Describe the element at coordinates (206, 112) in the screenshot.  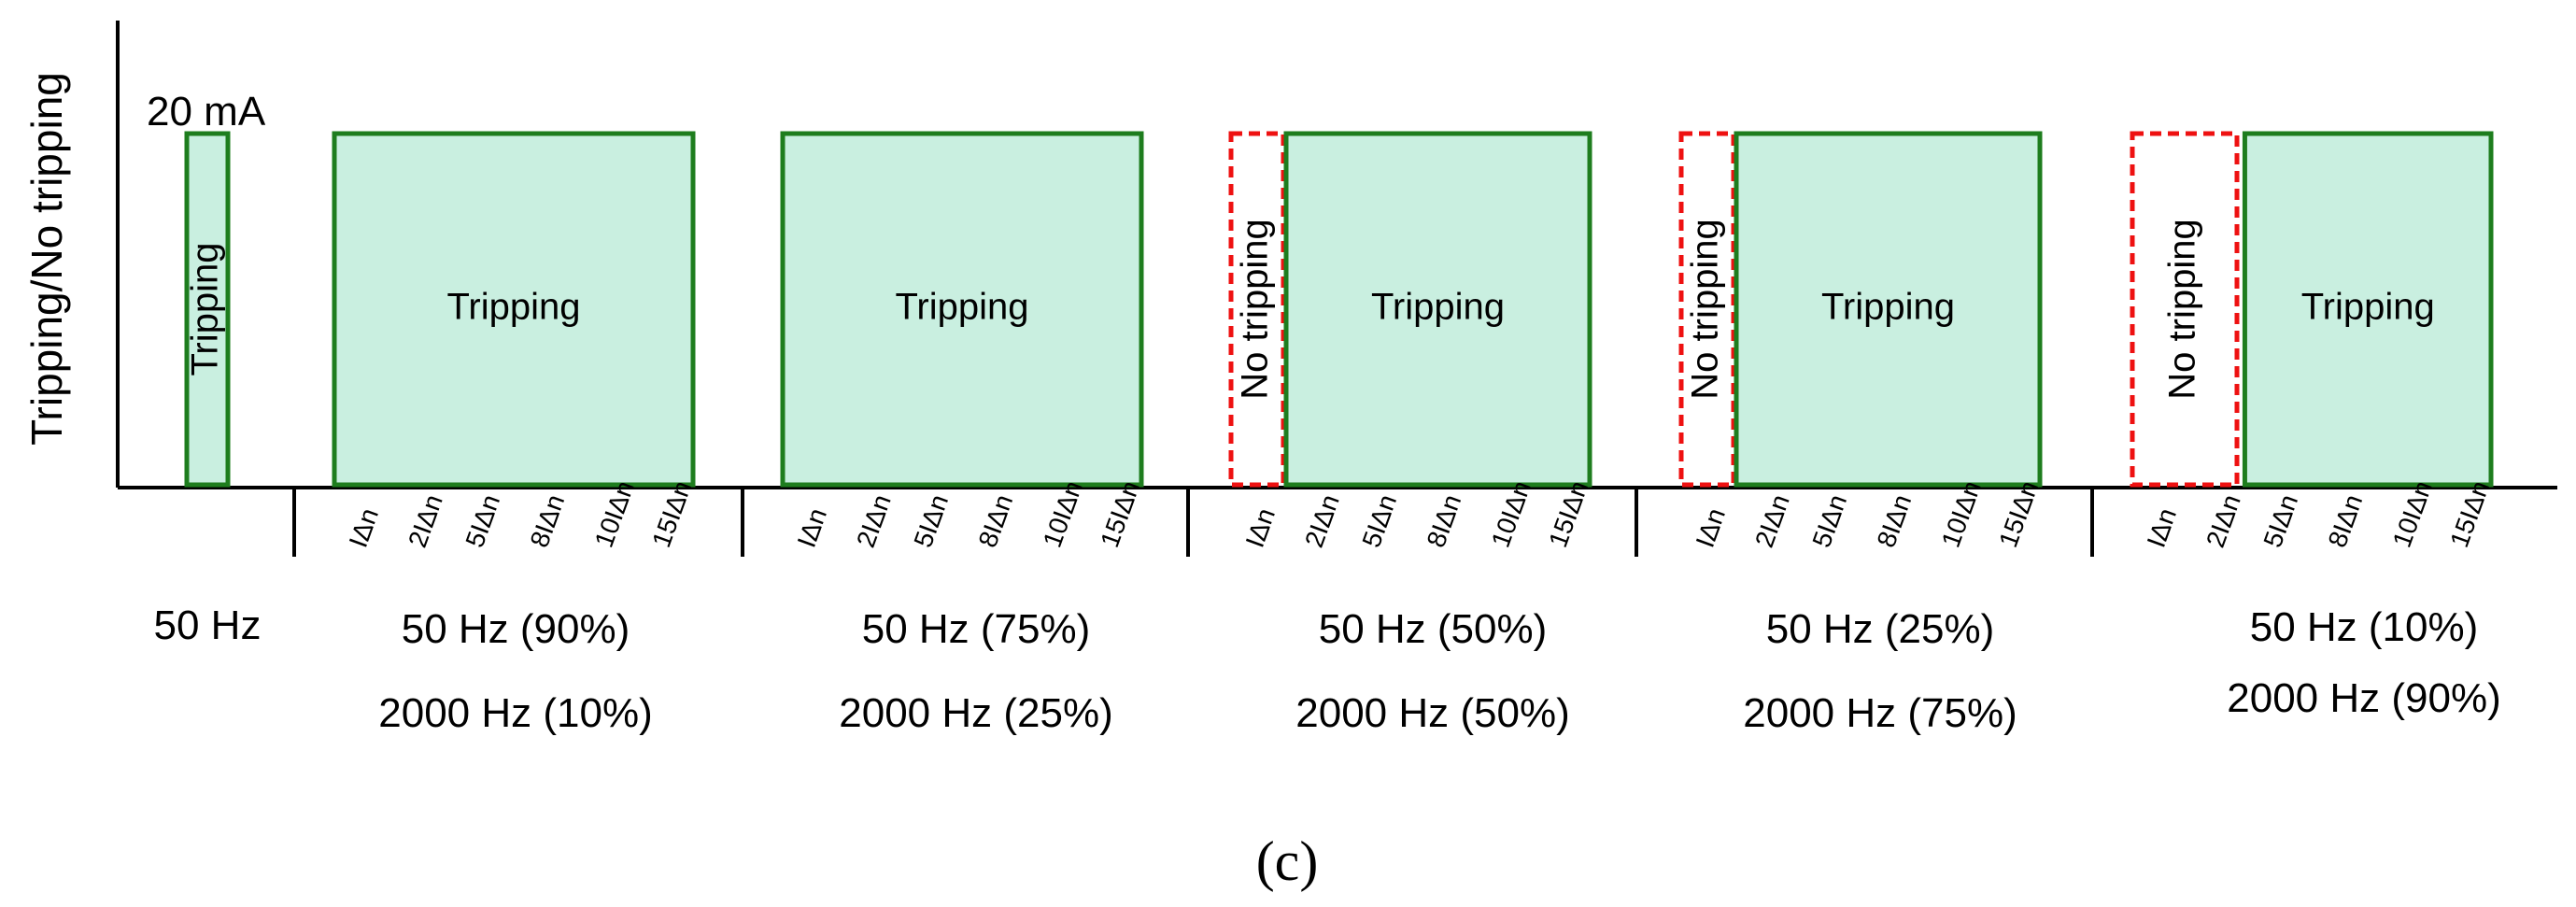
I see `current-annotation: 20 mA` at that location.